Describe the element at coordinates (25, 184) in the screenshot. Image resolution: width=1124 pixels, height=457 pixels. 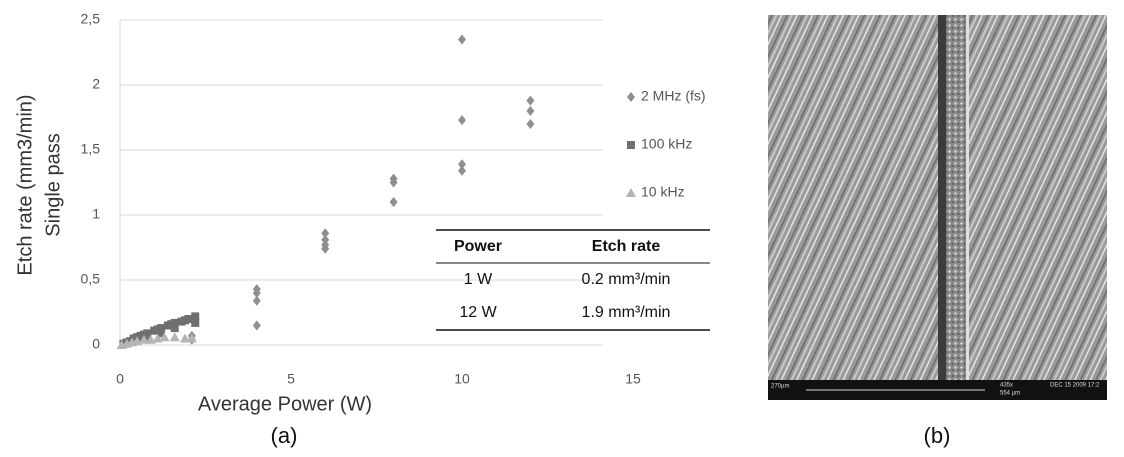
I see `y-axis-label: Etch rate (mm3/min)` at that location.